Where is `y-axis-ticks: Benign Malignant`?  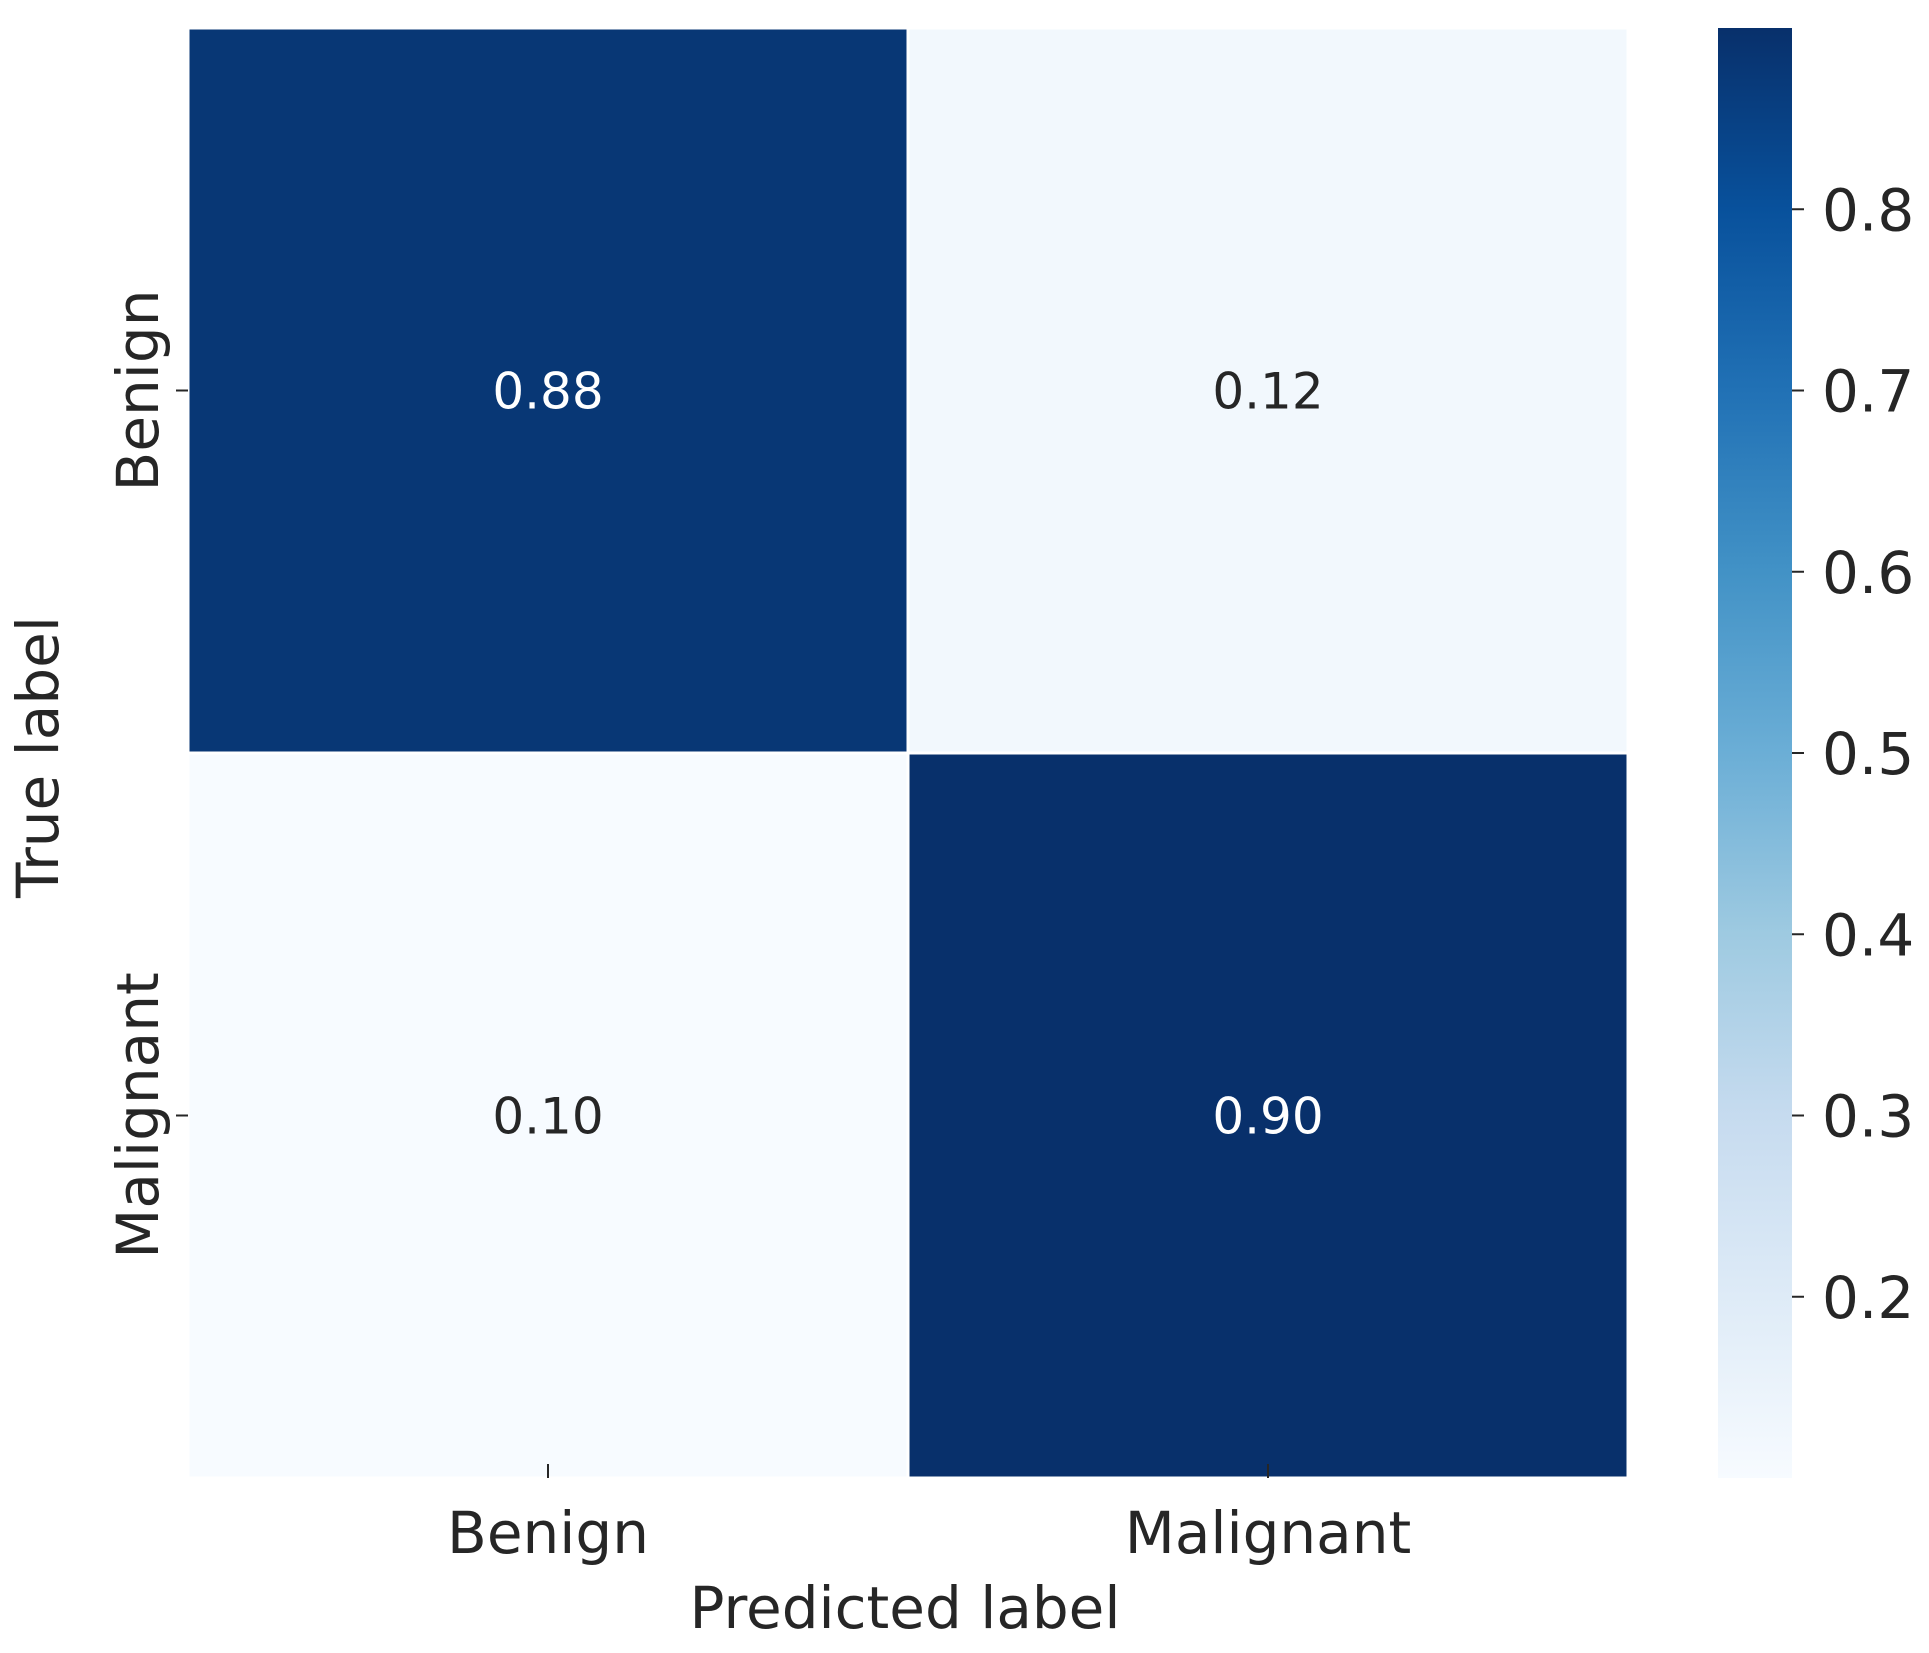
y-axis-ticks: Benign Malignant is located at coordinates (146, 774).